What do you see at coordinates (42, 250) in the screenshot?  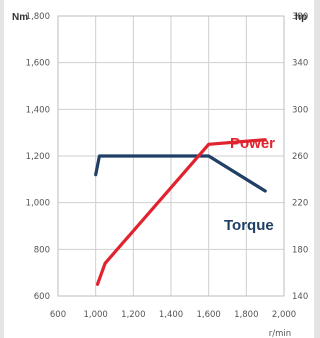 I see `left-tick-label: 800` at bounding box center [42, 250].